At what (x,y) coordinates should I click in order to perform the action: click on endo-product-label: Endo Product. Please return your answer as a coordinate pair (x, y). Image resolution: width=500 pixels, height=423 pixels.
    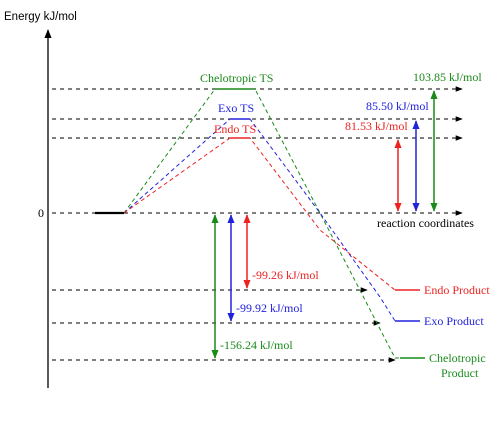
    Looking at the image, I should click on (457, 290).